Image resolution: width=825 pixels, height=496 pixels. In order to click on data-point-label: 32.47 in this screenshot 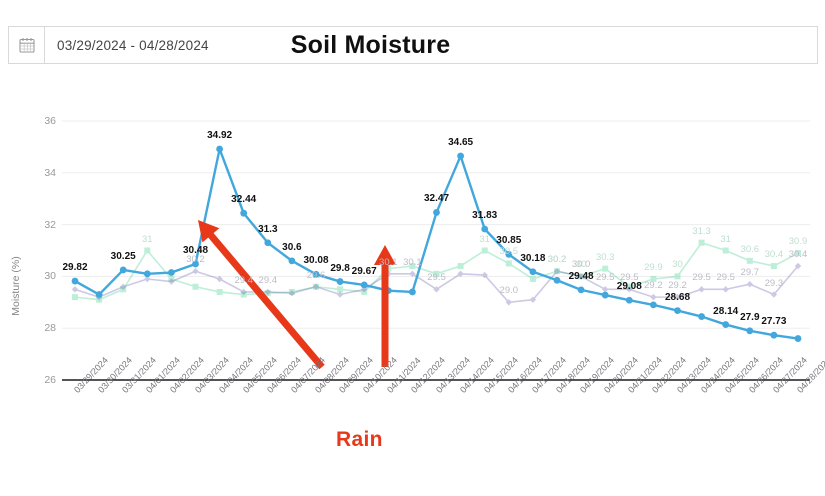, I will do `click(436, 199)`.